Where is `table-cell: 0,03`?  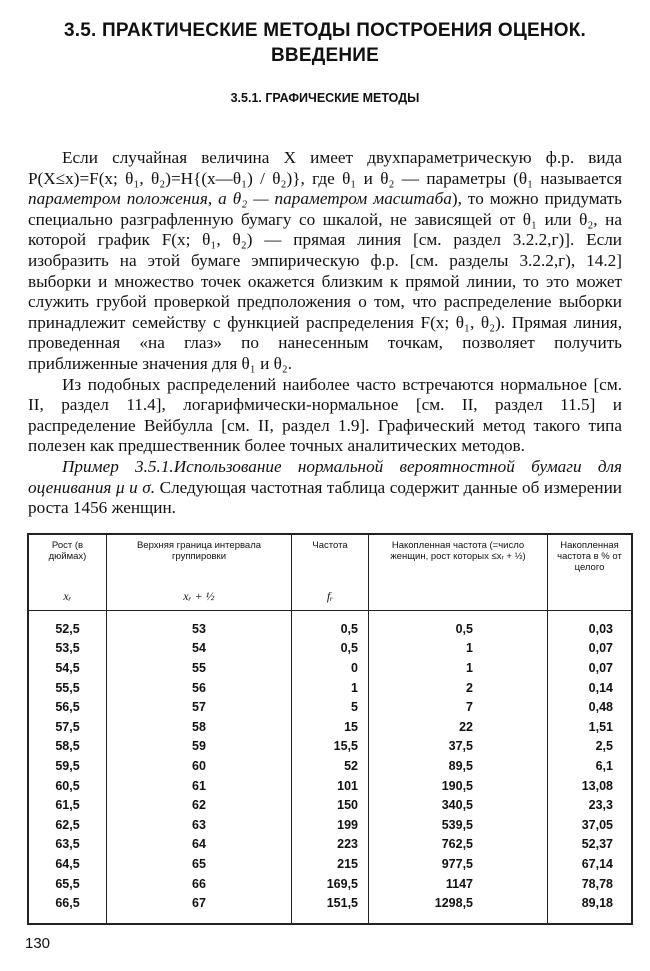 table-cell: 0,03 is located at coordinates (600, 628).